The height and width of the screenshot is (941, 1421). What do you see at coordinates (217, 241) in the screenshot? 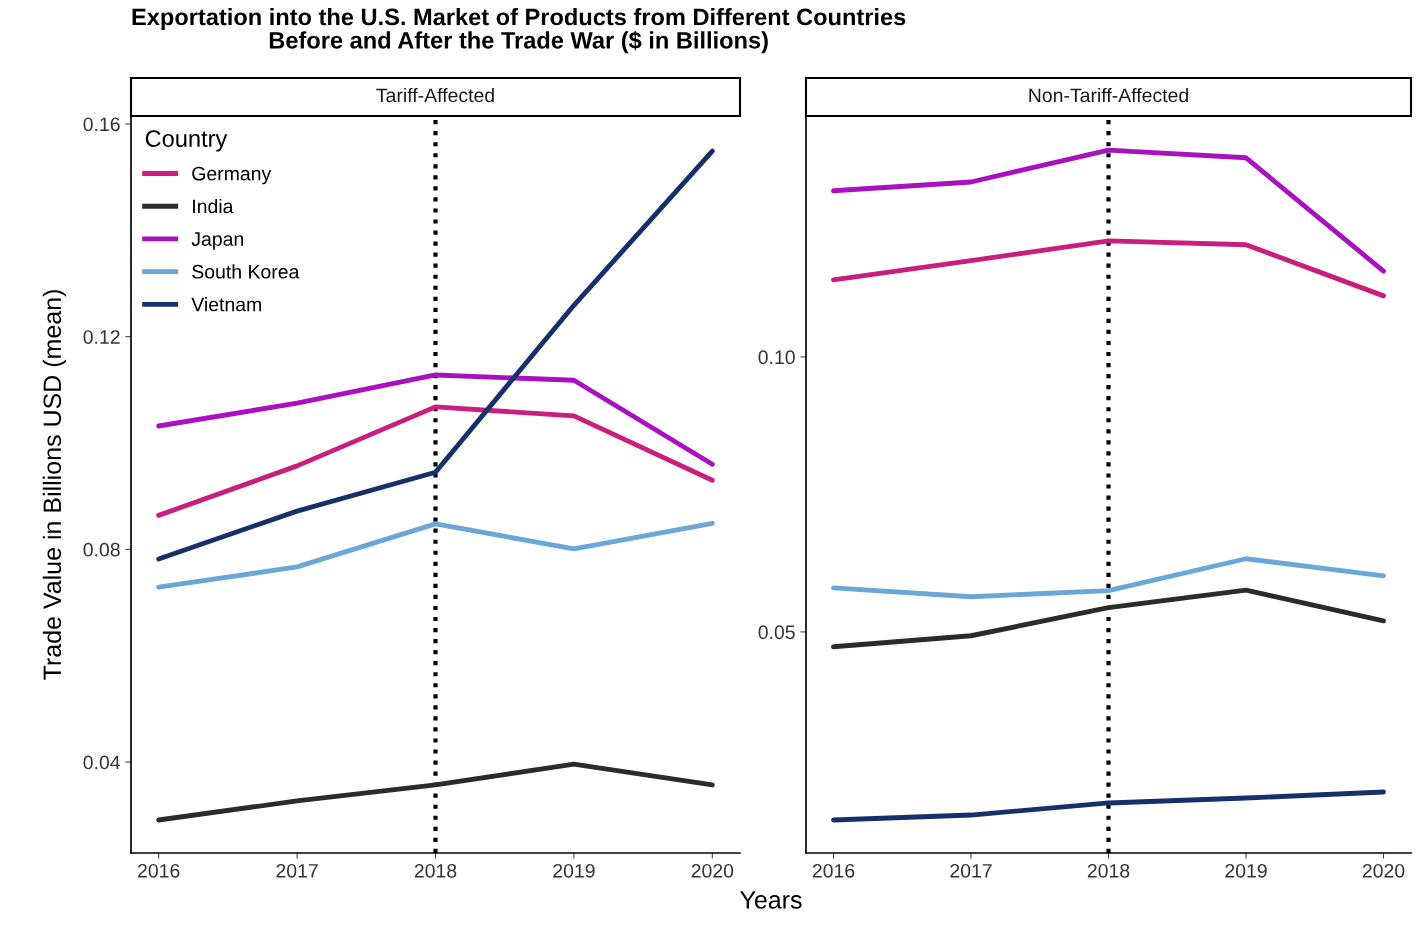
I see `legend-label: Japan` at bounding box center [217, 241].